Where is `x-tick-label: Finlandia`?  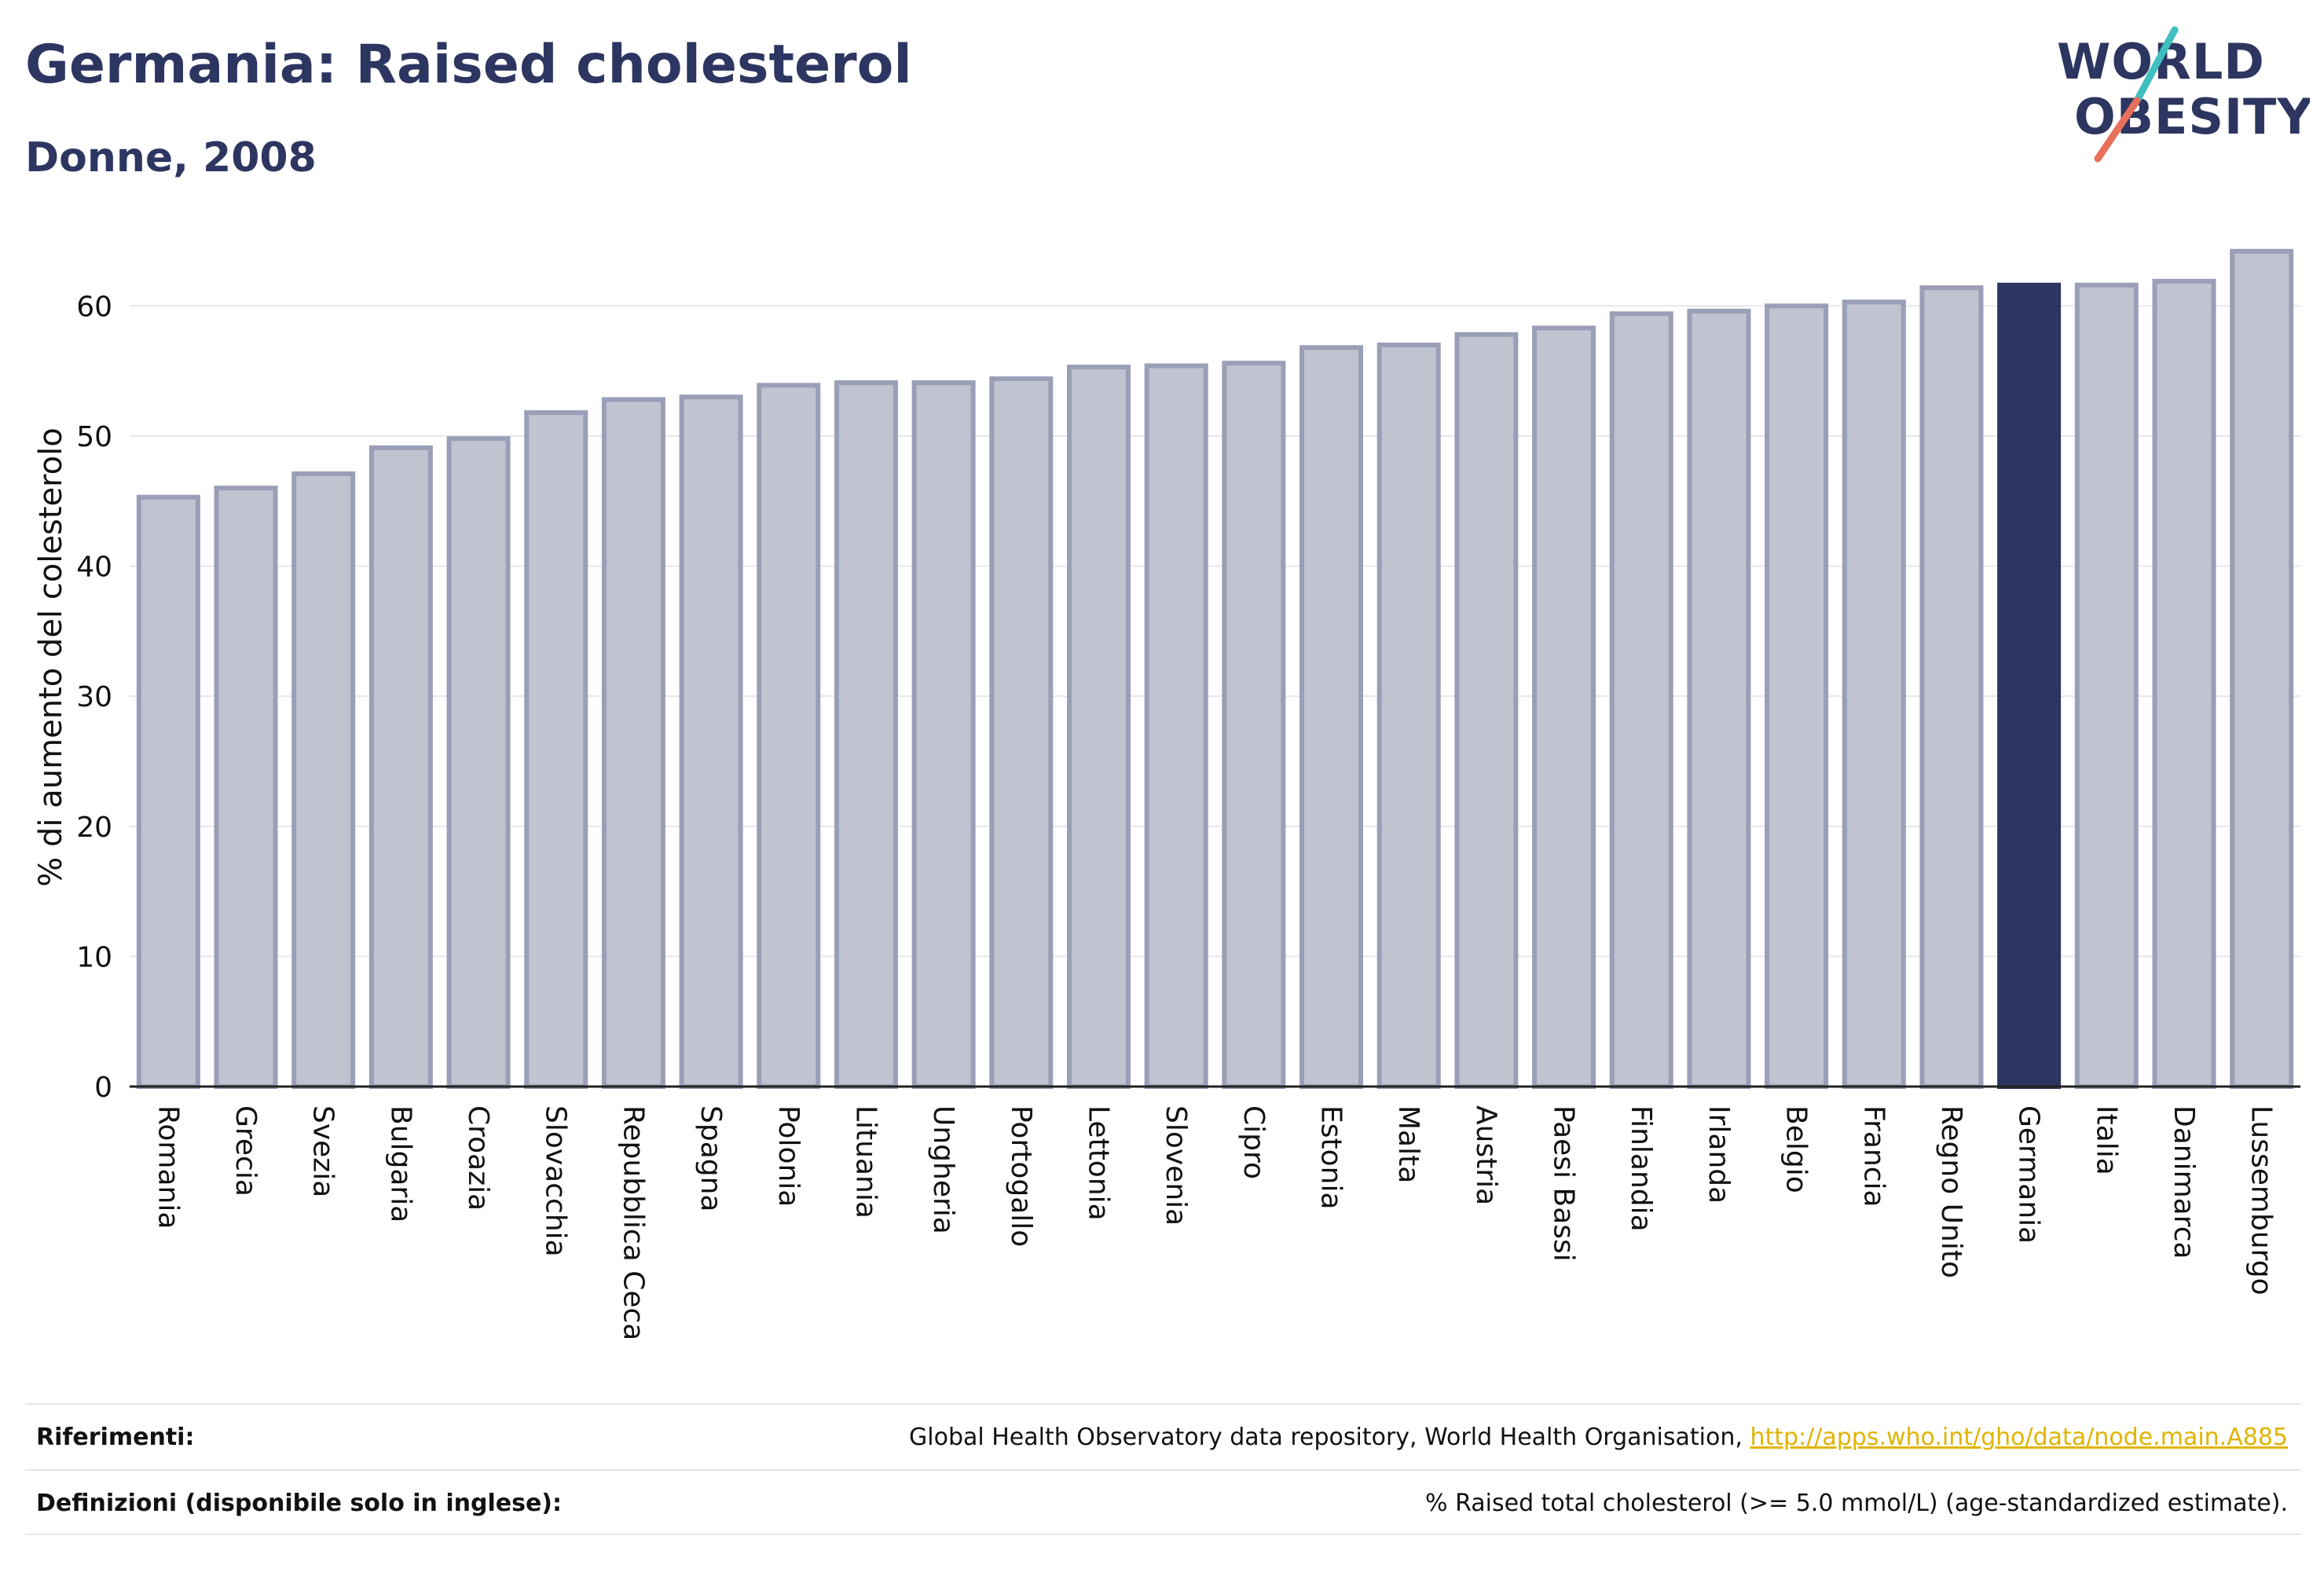 x-tick-label: Finlandia is located at coordinates (1641, 1168).